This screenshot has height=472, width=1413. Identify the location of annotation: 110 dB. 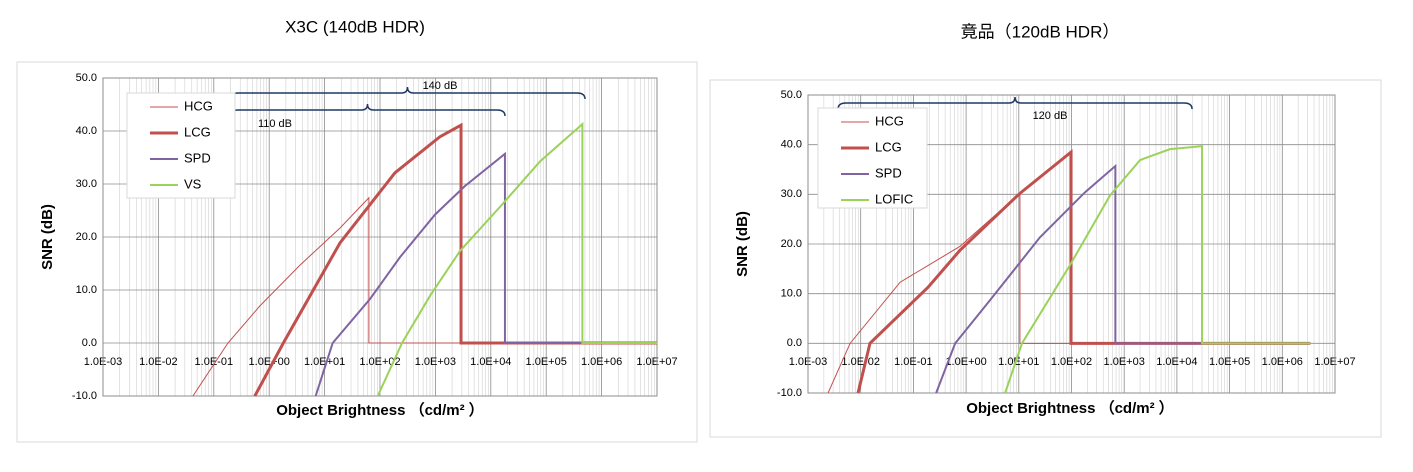
(275, 124).